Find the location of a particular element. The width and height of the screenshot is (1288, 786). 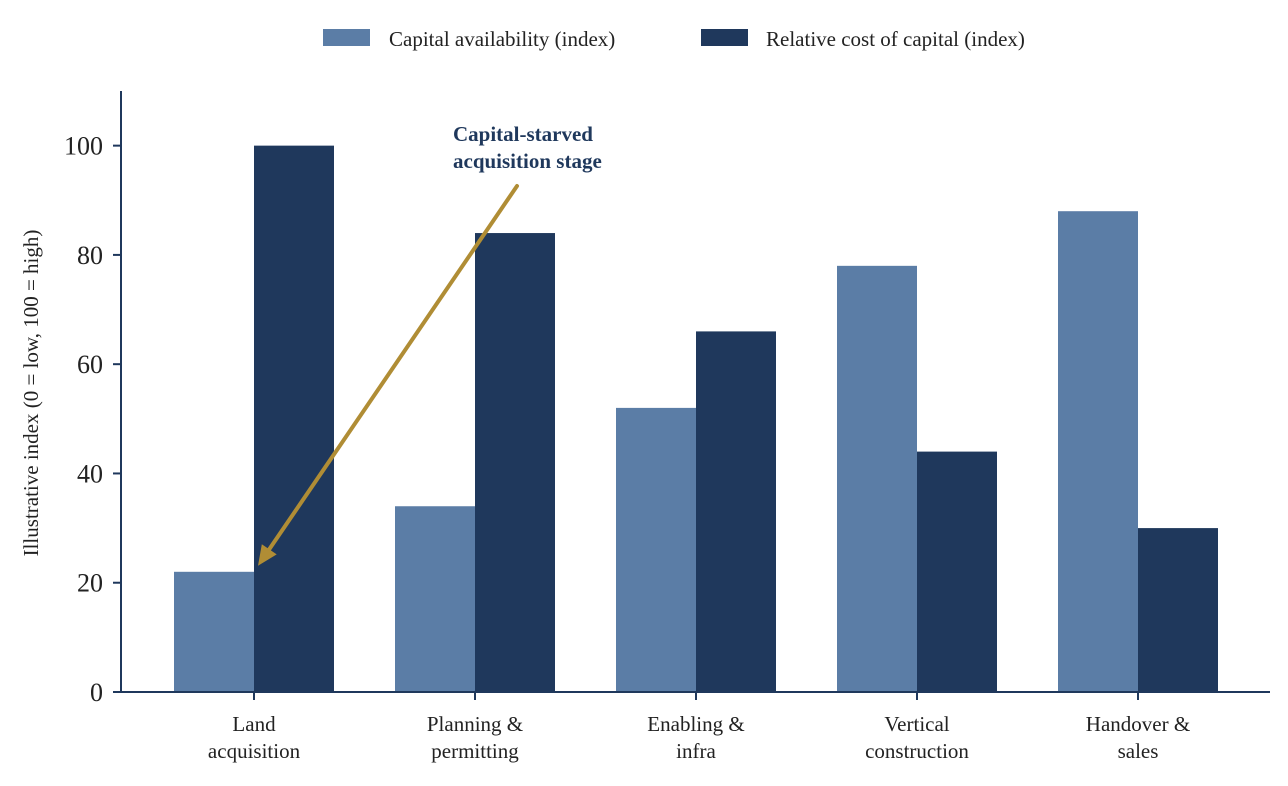

y-tick-label: 100 is located at coordinates (83, 146).